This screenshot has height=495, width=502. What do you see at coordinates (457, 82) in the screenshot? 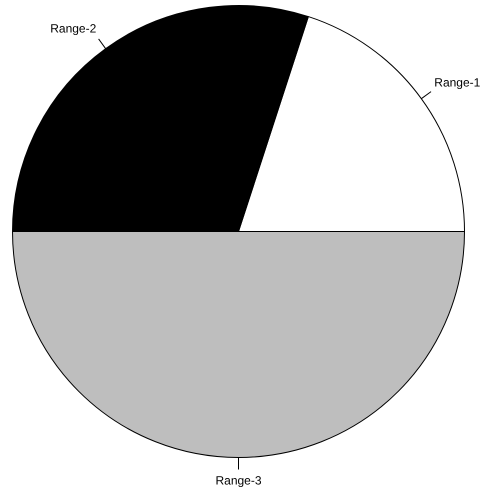
I see `slice-label: Range-1` at bounding box center [457, 82].